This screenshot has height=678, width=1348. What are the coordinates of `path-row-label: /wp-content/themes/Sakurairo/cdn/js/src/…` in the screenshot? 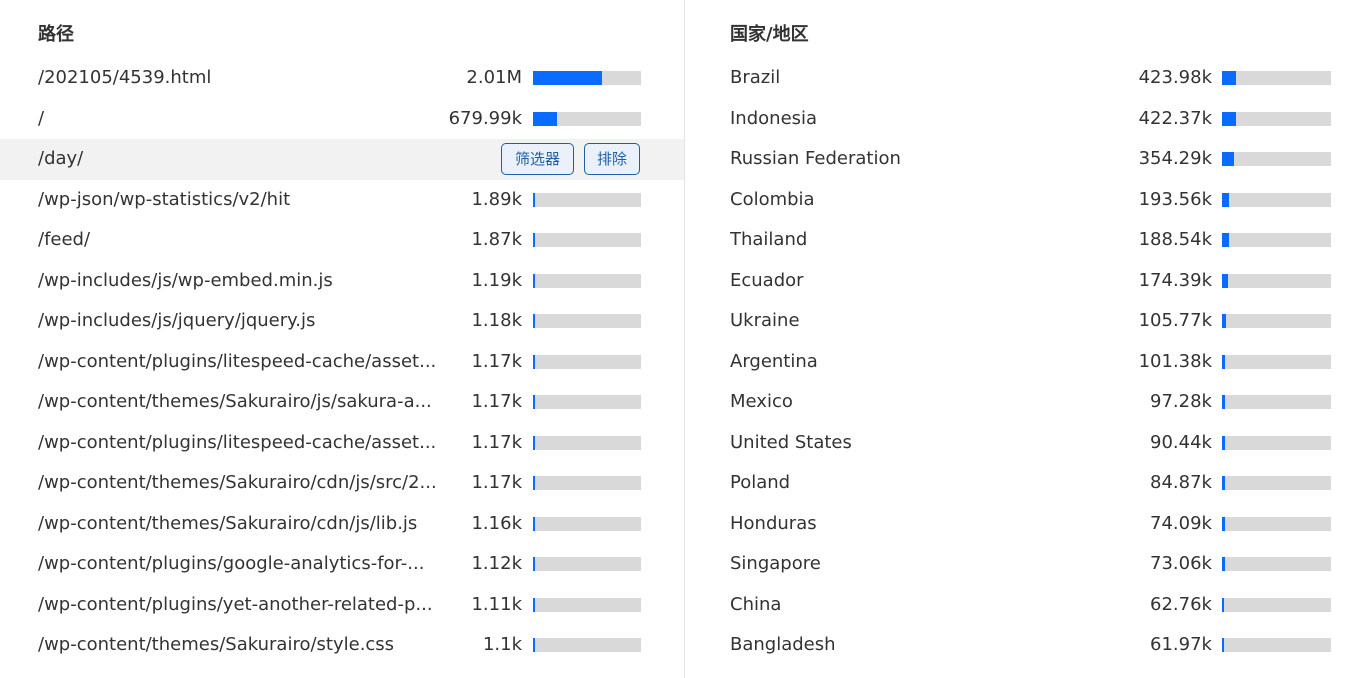 It's located at (237, 483).